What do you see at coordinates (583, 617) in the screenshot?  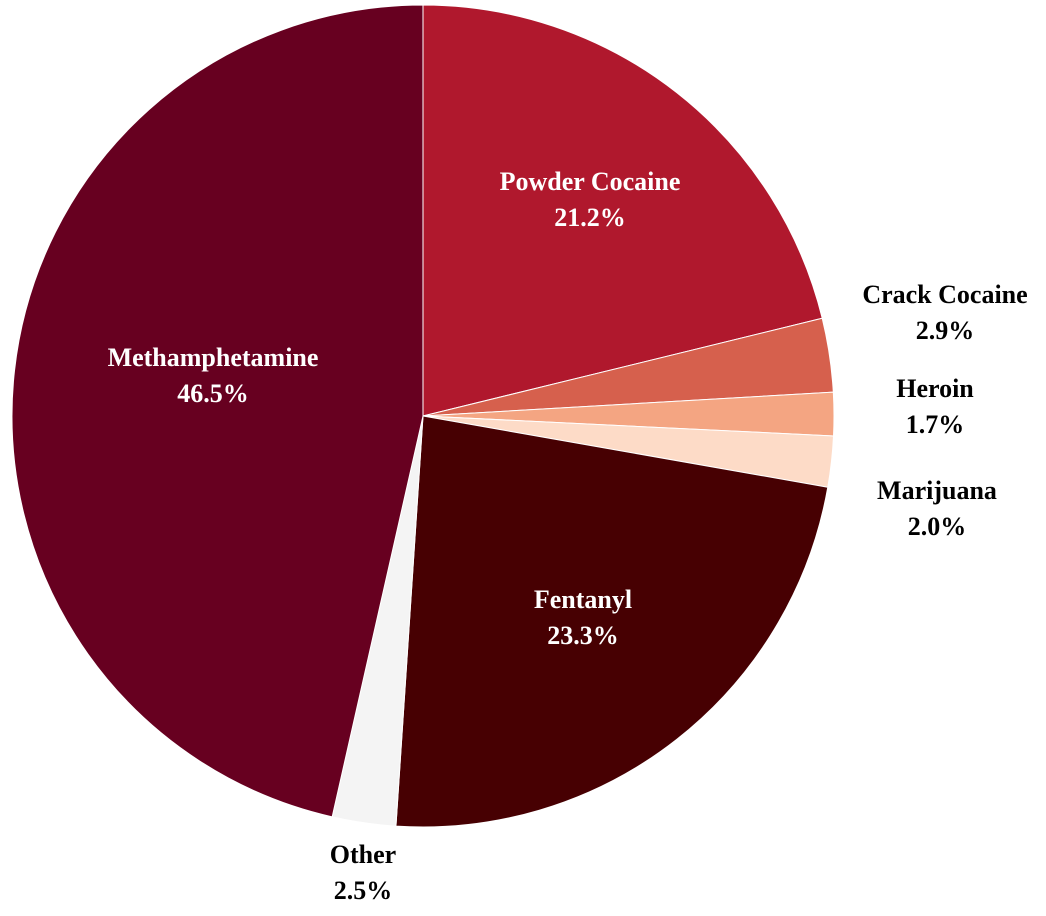 I see `pie-label-fentanyl: Fentanyl 23.3%` at bounding box center [583, 617].